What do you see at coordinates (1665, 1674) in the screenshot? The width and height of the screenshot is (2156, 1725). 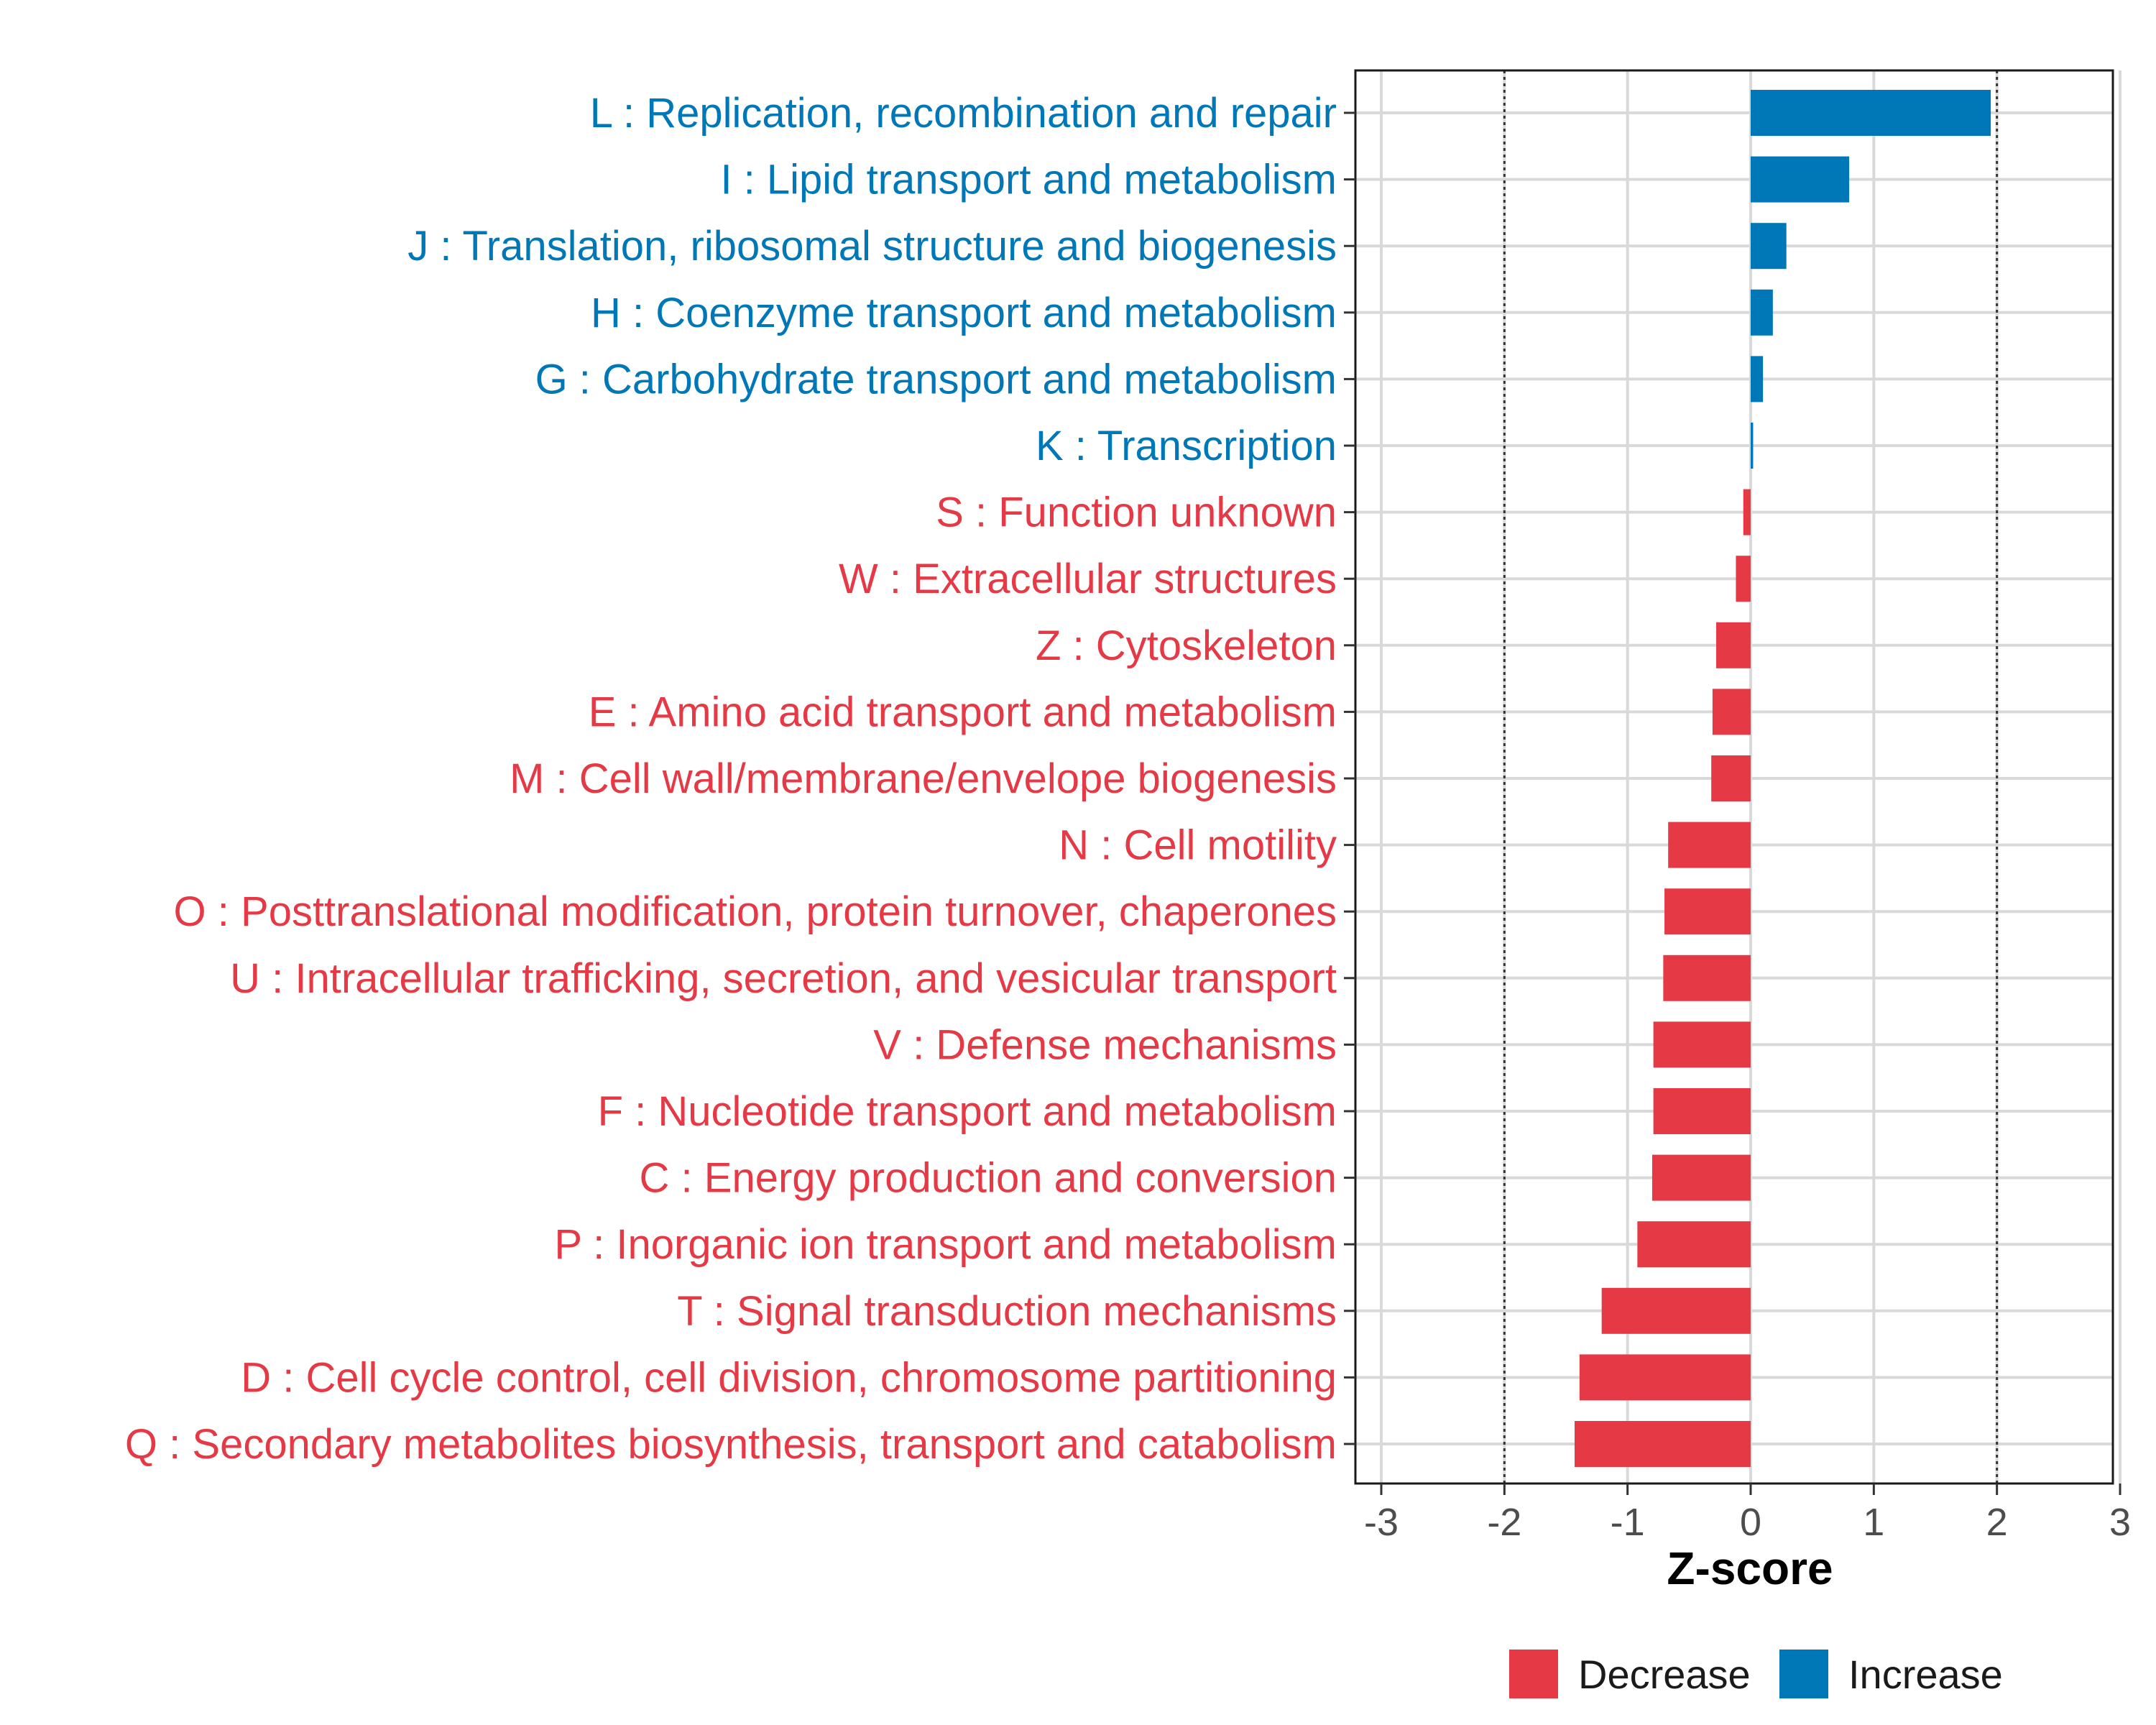 I see `legend-label-decrease: Decrease` at bounding box center [1665, 1674].